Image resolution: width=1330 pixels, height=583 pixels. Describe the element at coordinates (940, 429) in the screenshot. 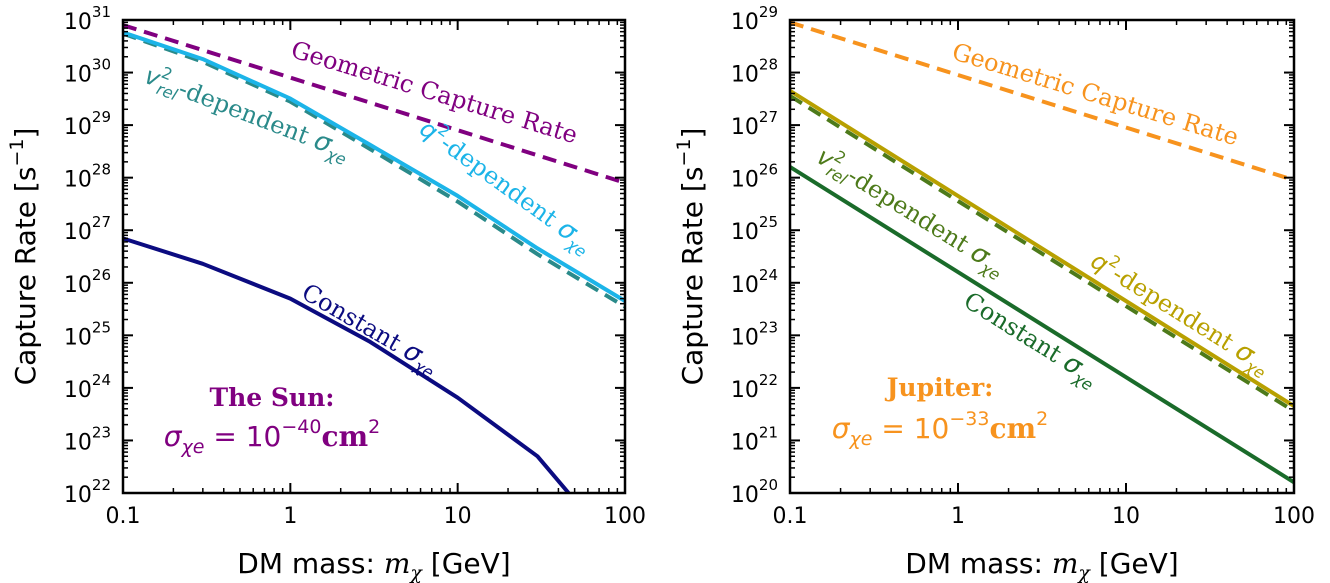

I see `annotation-cross-section: σχe = 10−33cm2` at that location.